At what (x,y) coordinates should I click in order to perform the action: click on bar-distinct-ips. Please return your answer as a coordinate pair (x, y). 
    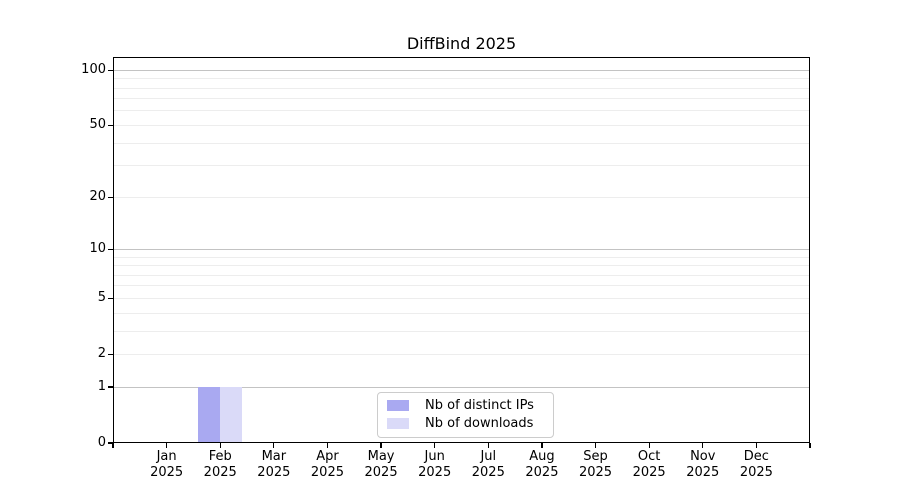
    Looking at the image, I should click on (209, 415).